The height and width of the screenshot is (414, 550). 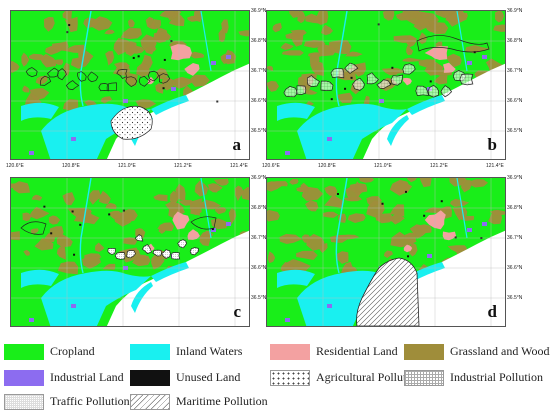 I want to click on lat-tick-b-1: 36.8°N, so click(x=515, y=41).